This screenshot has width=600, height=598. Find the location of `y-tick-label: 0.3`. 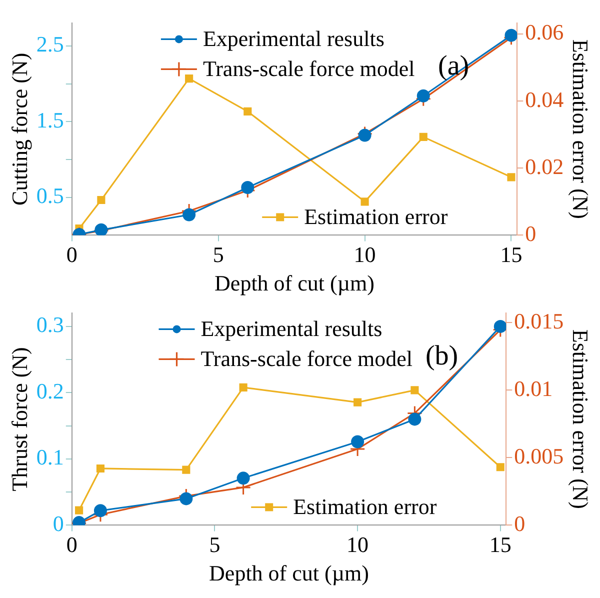

y-tick-label: 0.3 is located at coordinates (50, 325).